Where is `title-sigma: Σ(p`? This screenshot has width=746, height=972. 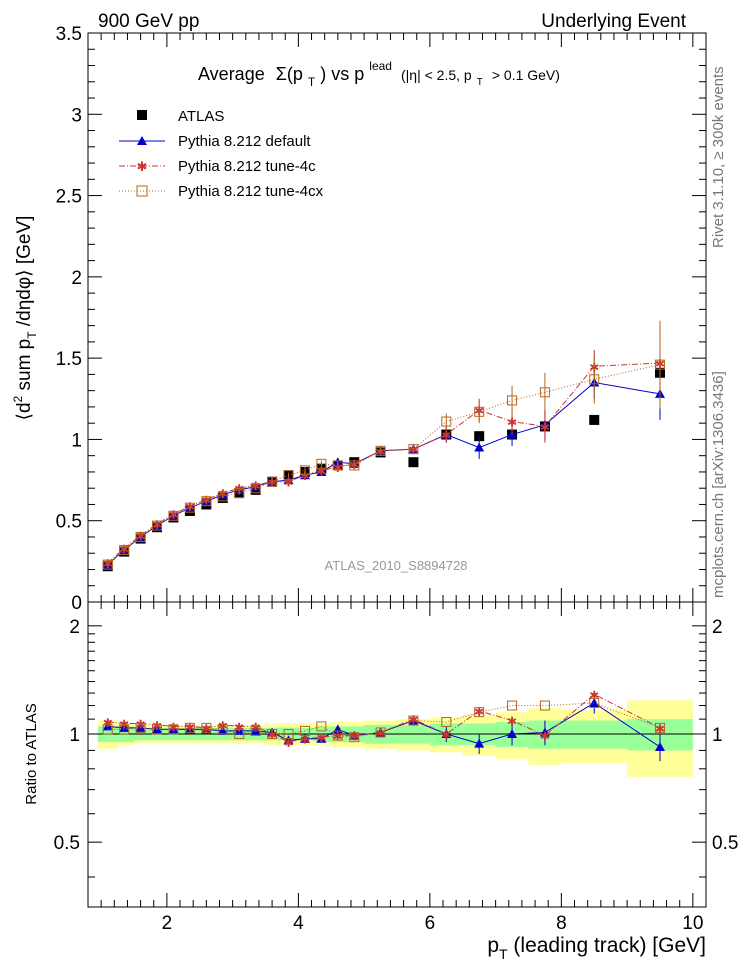 title-sigma: Σ(p is located at coordinates (289, 74).